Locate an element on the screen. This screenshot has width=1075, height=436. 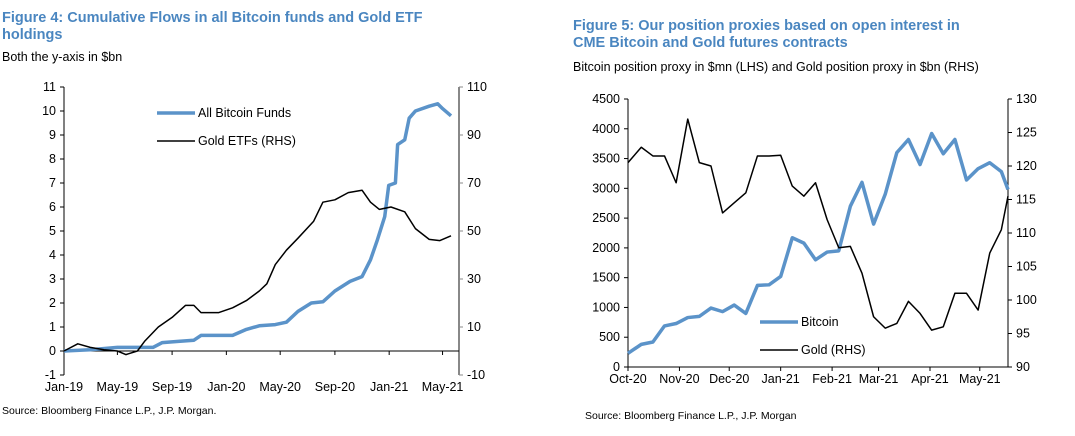
fig4-y2-tick-label: 50 is located at coordinates (474, 231).